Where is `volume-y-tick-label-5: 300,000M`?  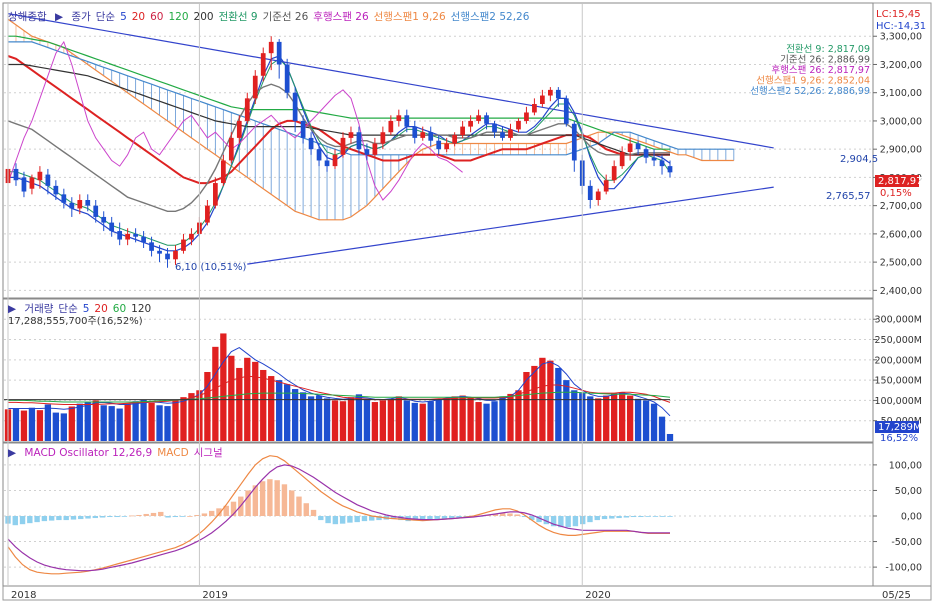
volume-y-tick-label-5: 300,000M is located at coordinates (898, 320).